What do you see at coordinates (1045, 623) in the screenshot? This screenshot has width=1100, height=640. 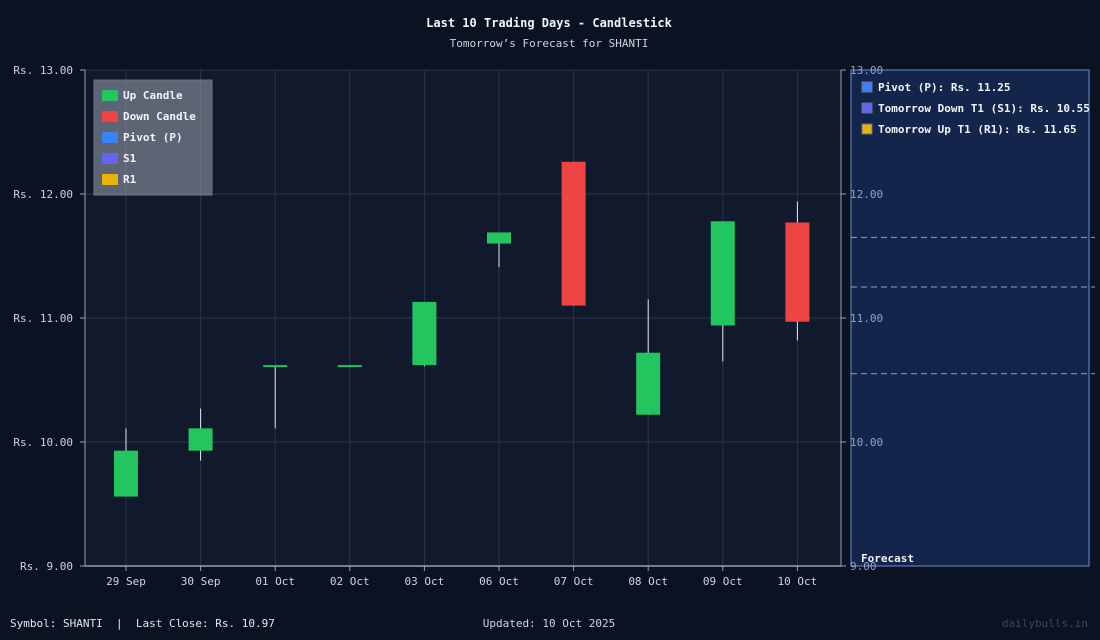 I see `footer-brand: dailybulls.in` at bounding box center [1045, 623].